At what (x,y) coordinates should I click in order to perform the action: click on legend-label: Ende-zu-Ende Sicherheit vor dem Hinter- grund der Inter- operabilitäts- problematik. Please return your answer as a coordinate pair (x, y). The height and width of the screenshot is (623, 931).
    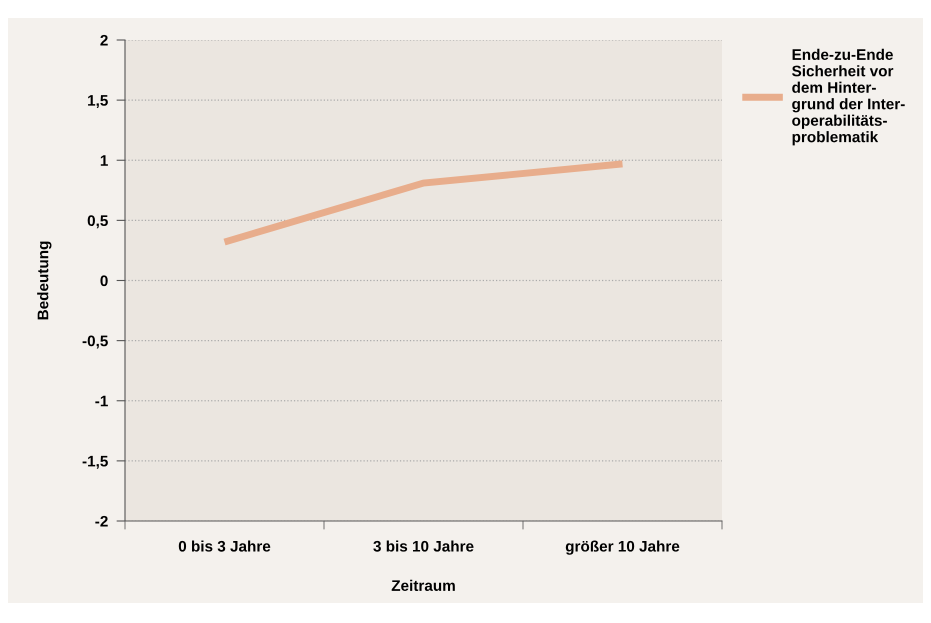
    Looking at the image, I should click on (848, 97).